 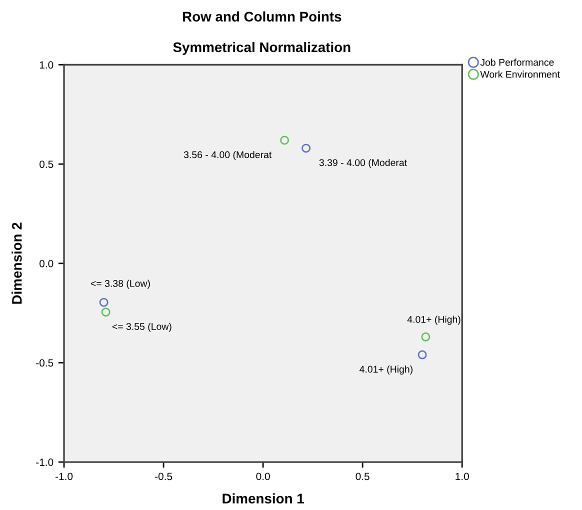 What do you see at coordinates (517, 62) in the screenshot?
I see `legend-label: Job Performance` at bounding box center [517, 62].